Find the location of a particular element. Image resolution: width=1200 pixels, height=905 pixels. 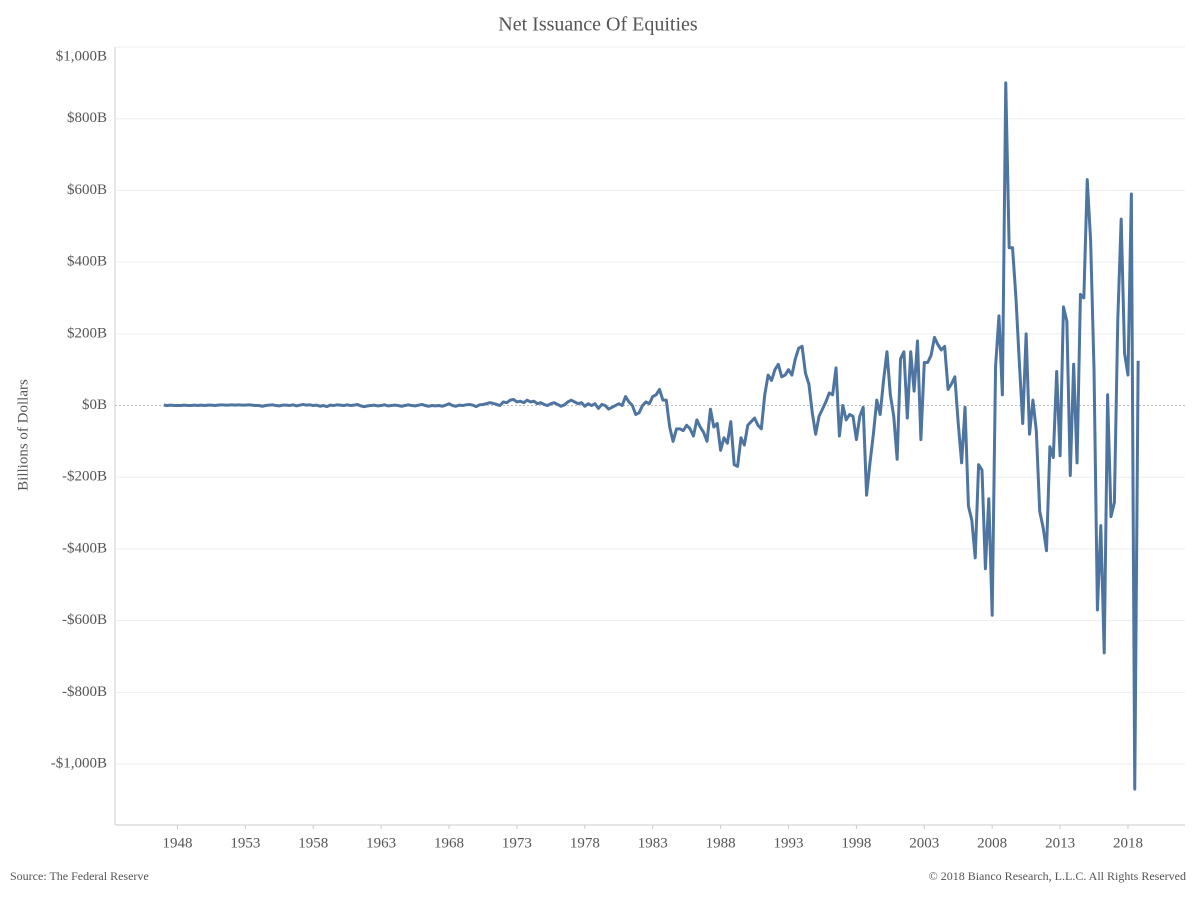

source-note: Source: The Federal Reserve is located at coordinates (79, 876).